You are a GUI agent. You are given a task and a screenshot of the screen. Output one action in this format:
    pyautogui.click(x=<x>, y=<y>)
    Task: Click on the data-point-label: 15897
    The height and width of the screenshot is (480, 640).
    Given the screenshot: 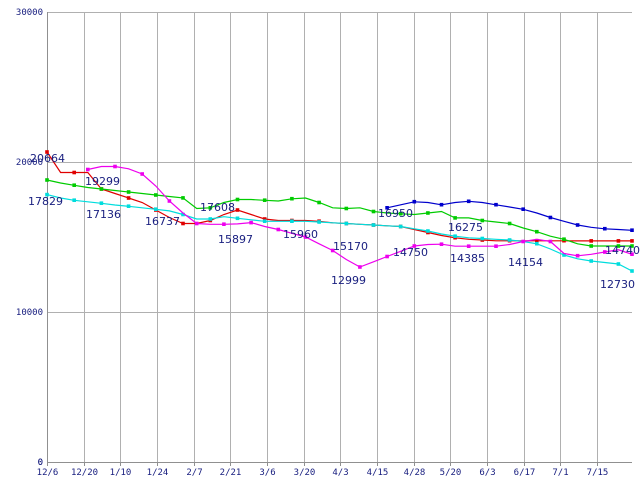 What is the action you would take?
    pyautogui.click(x=235, y=239)
    